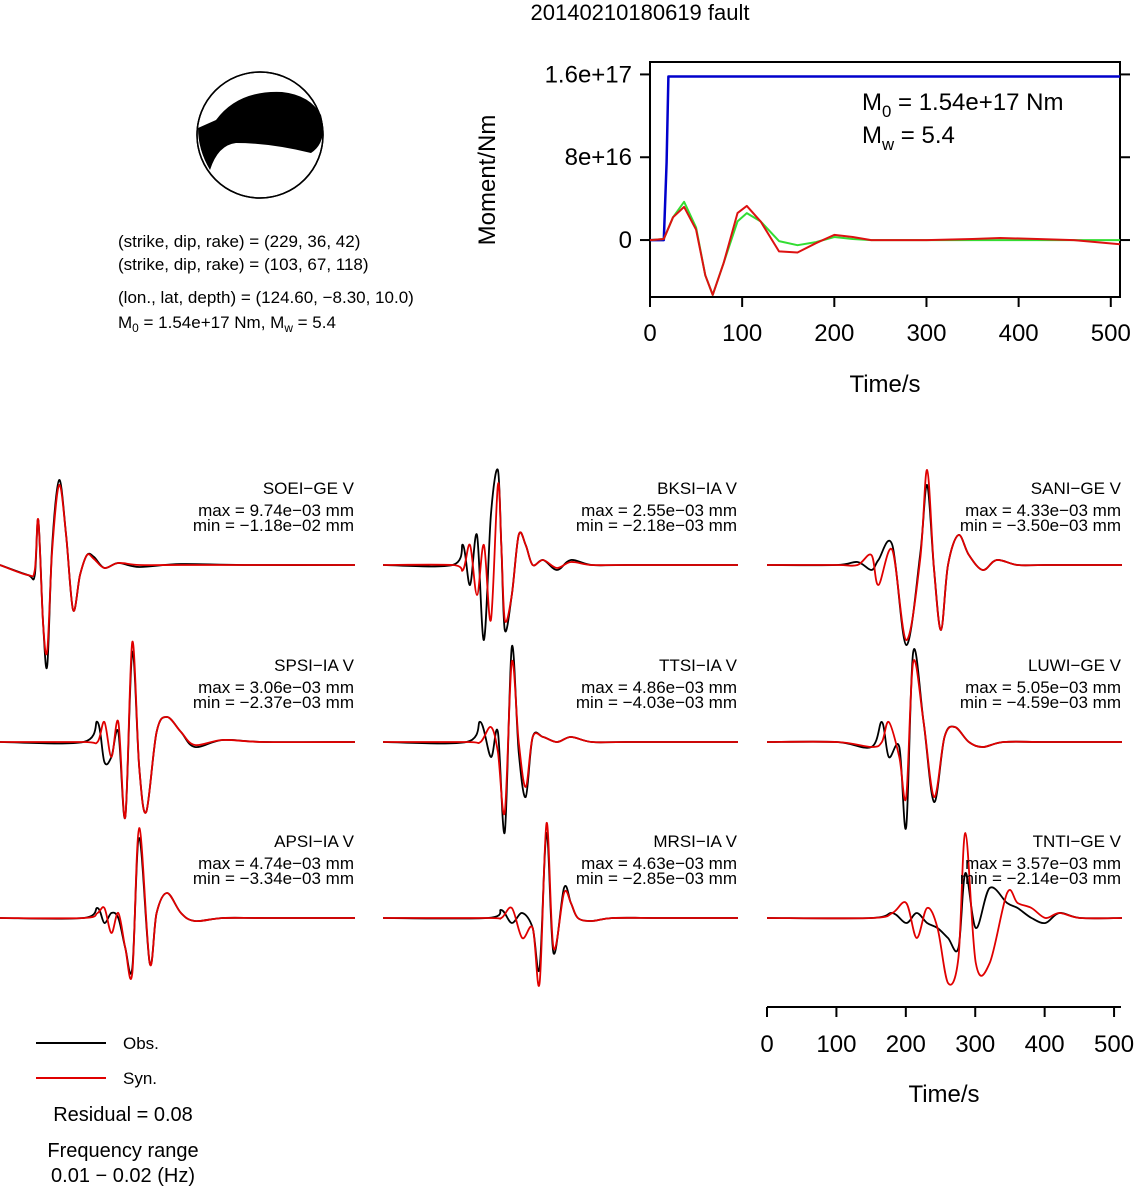 The width and height of the screenshot is (1138, 1191). Describe the element at coordinates (906, 1044) in the screenshot. I see `time-axis-tick-label: 200` at that location.